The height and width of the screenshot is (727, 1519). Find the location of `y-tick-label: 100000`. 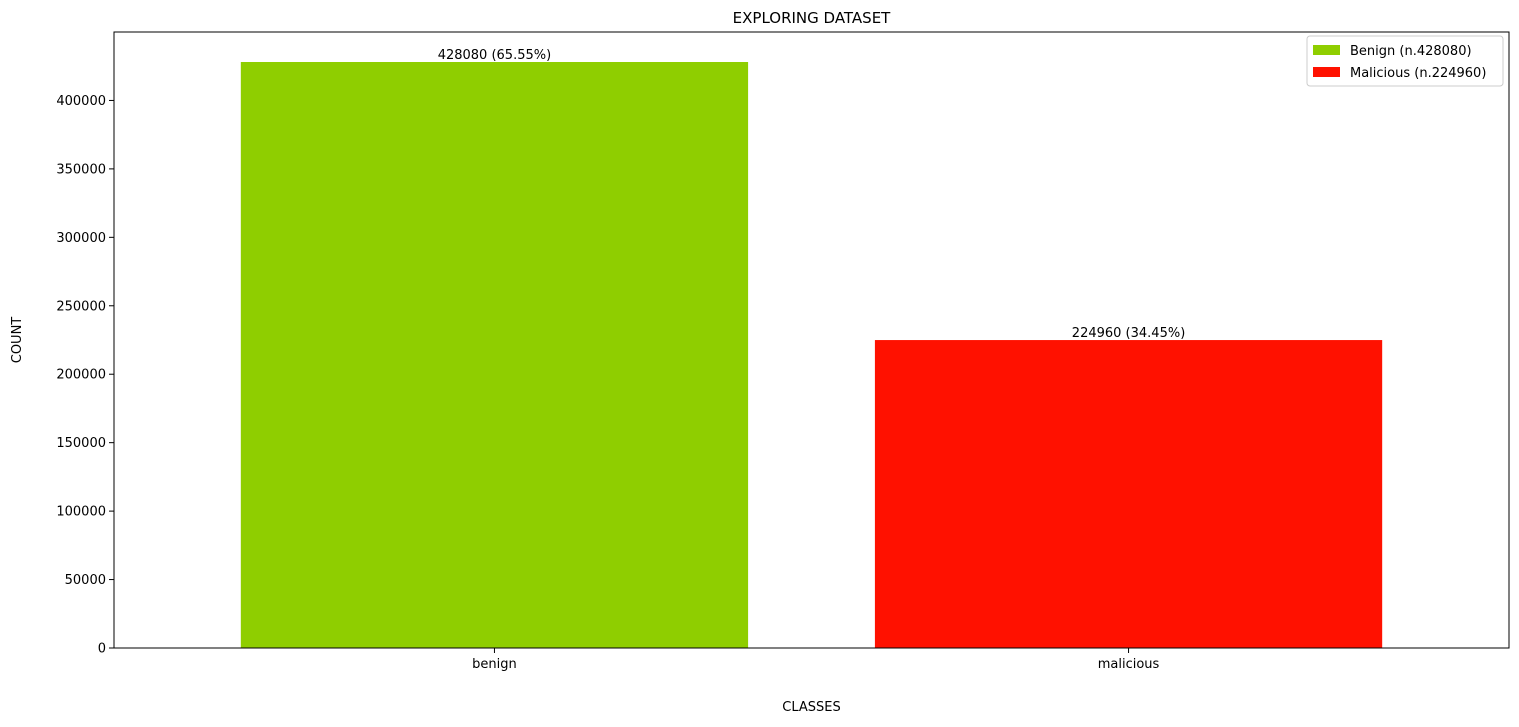

y-tick-label: 100000 is located at coordinates (81, 512).